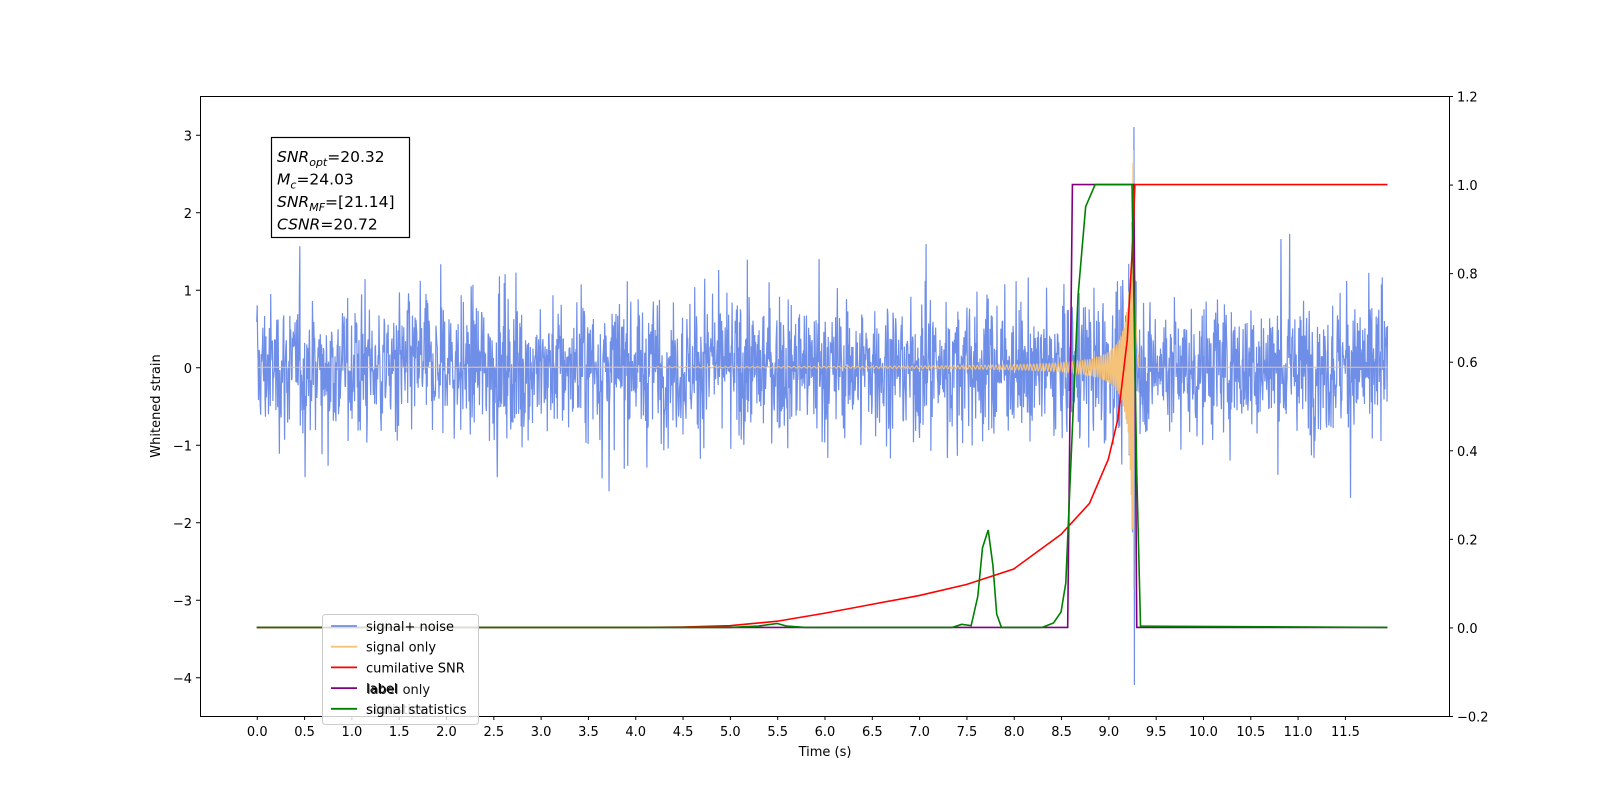  I want to click on x-tick-label: 9.5, so click(1156, 732).